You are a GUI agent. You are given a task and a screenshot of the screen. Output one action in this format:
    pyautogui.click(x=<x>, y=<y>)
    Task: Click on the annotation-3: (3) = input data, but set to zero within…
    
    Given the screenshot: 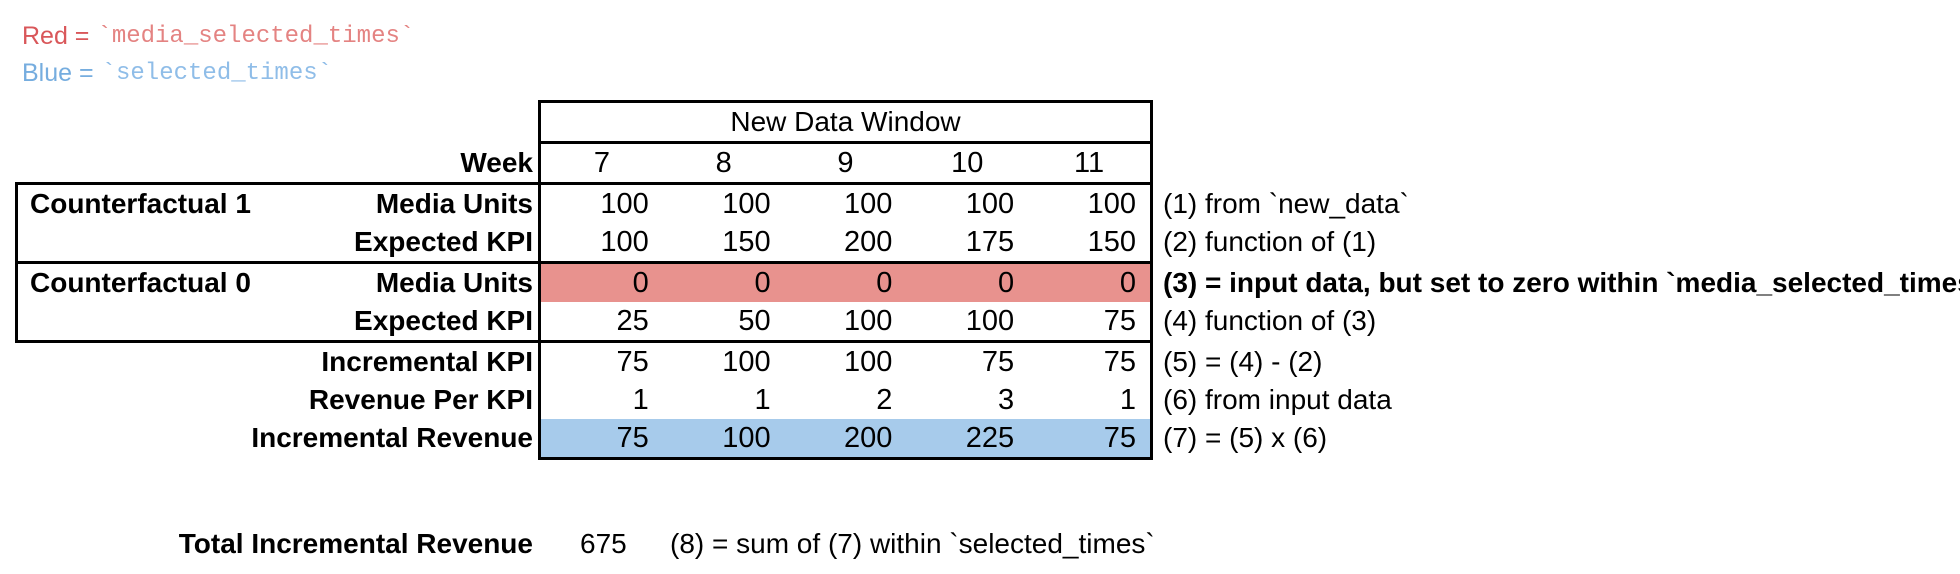 What is the action you would take?
    pyautogui.click(x=1561, y=282)
    